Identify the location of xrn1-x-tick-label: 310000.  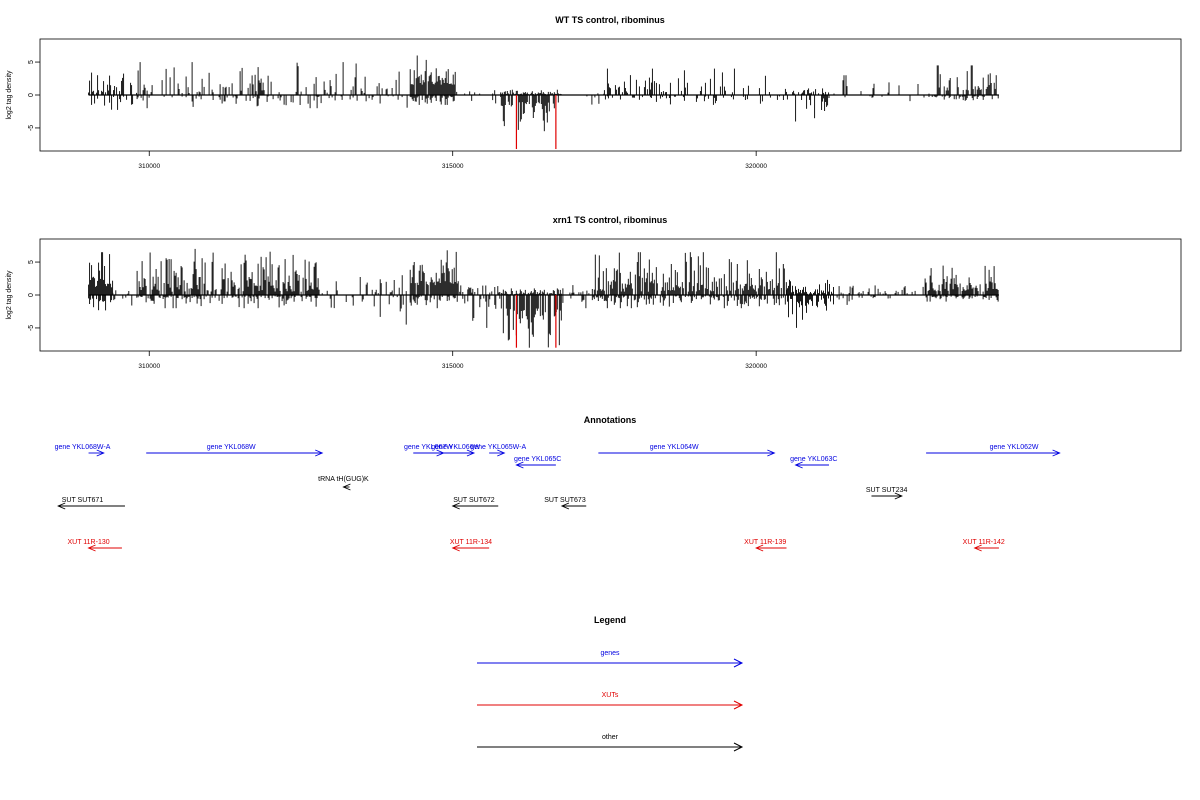
(149, 366).